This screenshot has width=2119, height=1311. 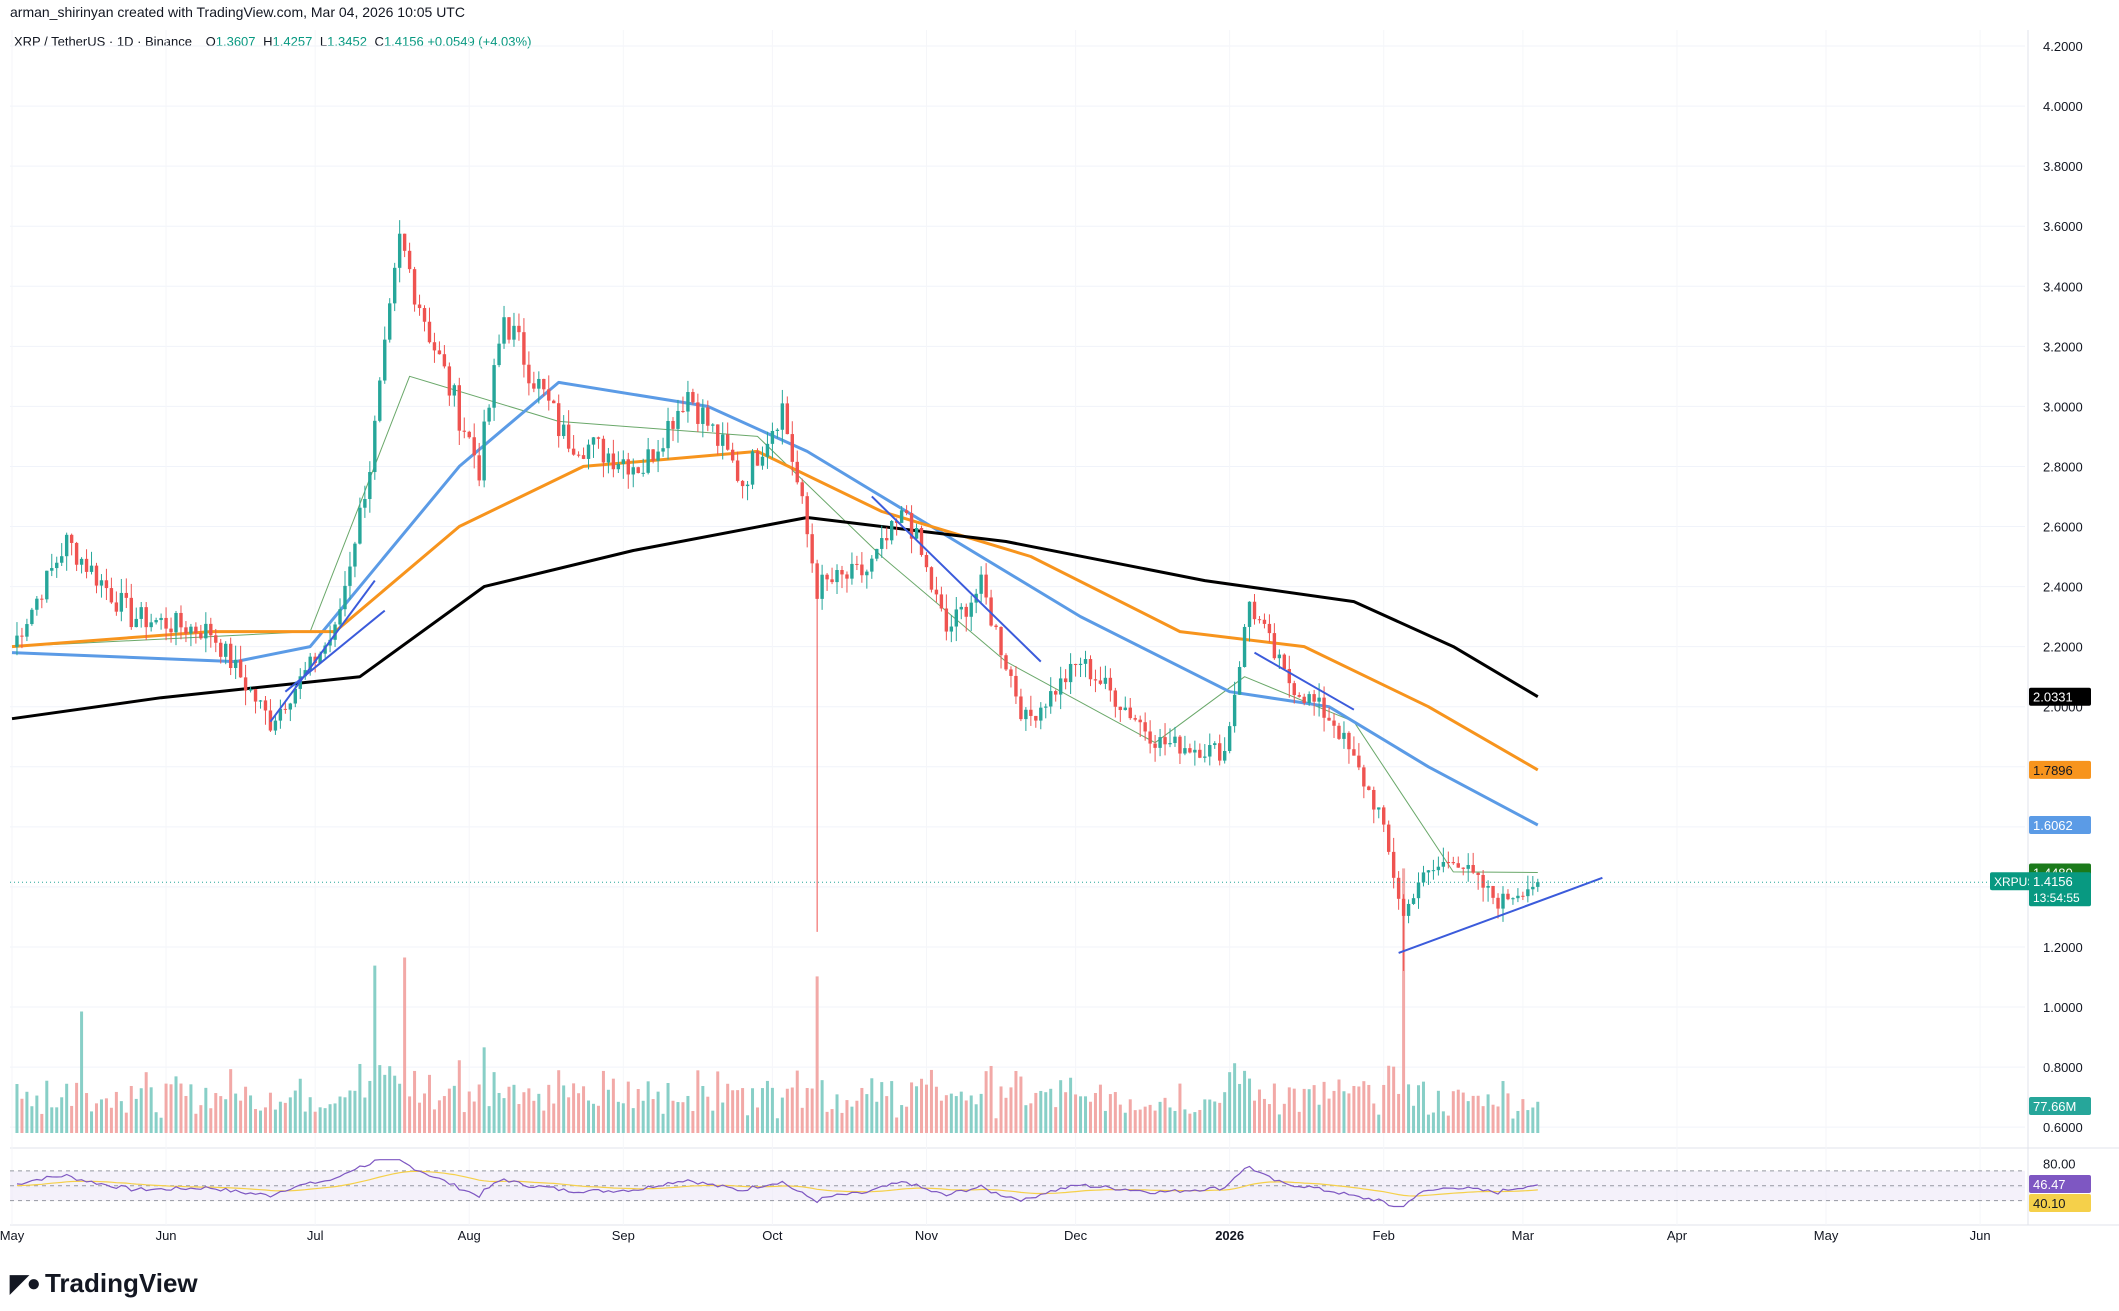 I want to click on ma-value-badge: 1.6062, so click(x=2053, y=825).